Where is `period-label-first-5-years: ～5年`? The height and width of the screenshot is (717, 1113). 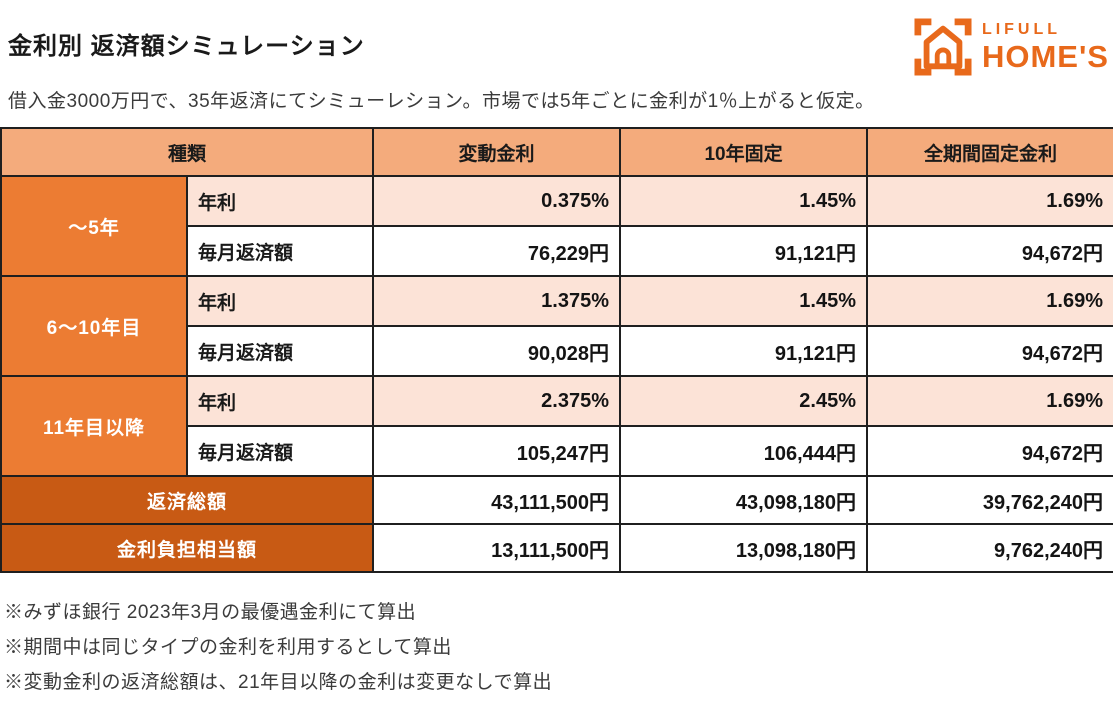 period-label-first-5-years: ～5年 is located at coordinates (94, 226).